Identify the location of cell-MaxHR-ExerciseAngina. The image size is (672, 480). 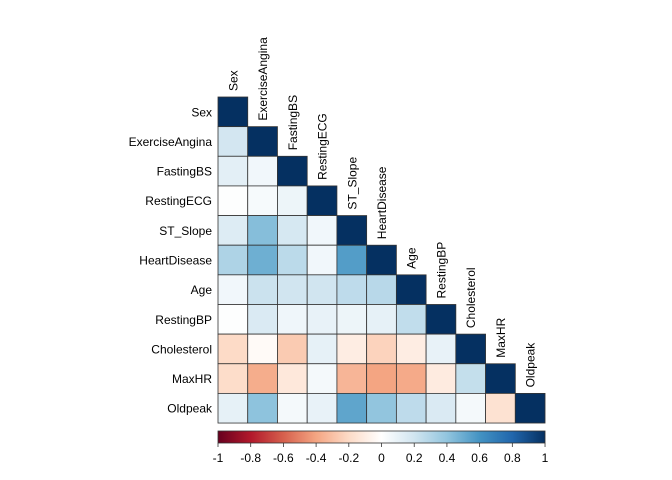
(262, 378).